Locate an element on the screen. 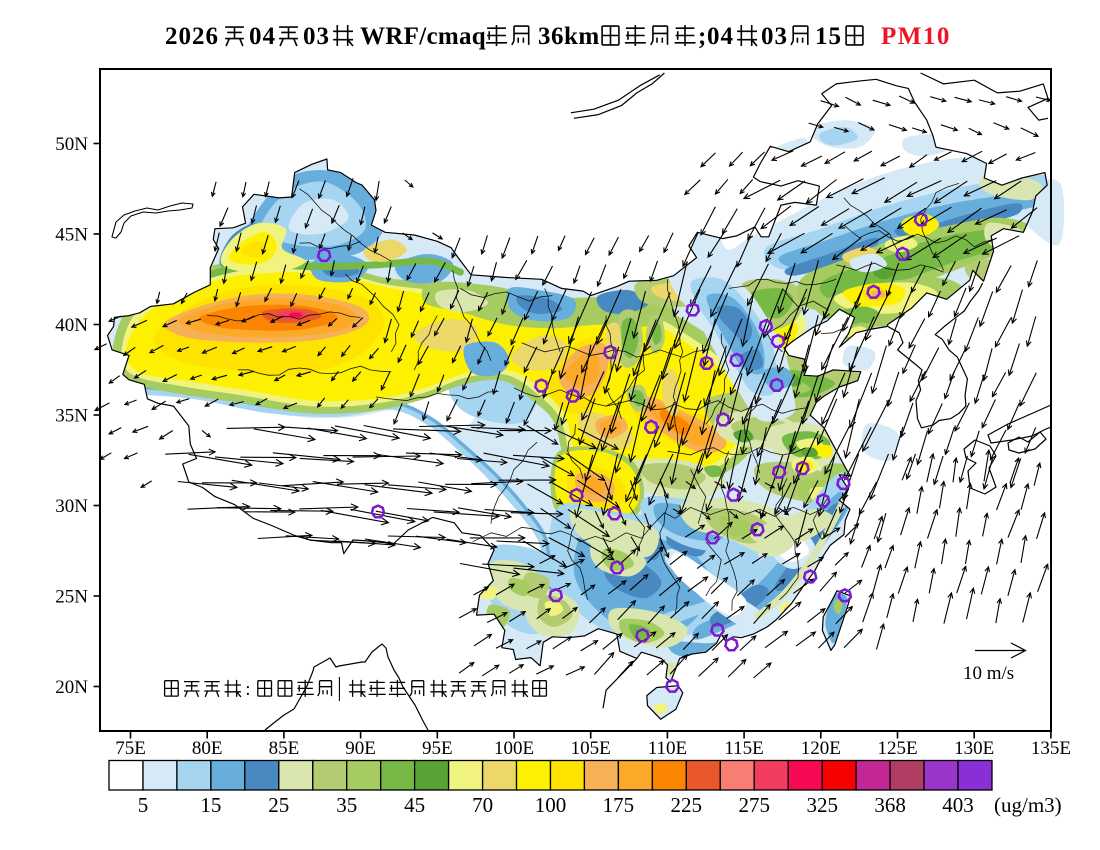 The height and width of the screenshot is (850, 1100). svg-text: 125E is located at coordinates (897, 748).